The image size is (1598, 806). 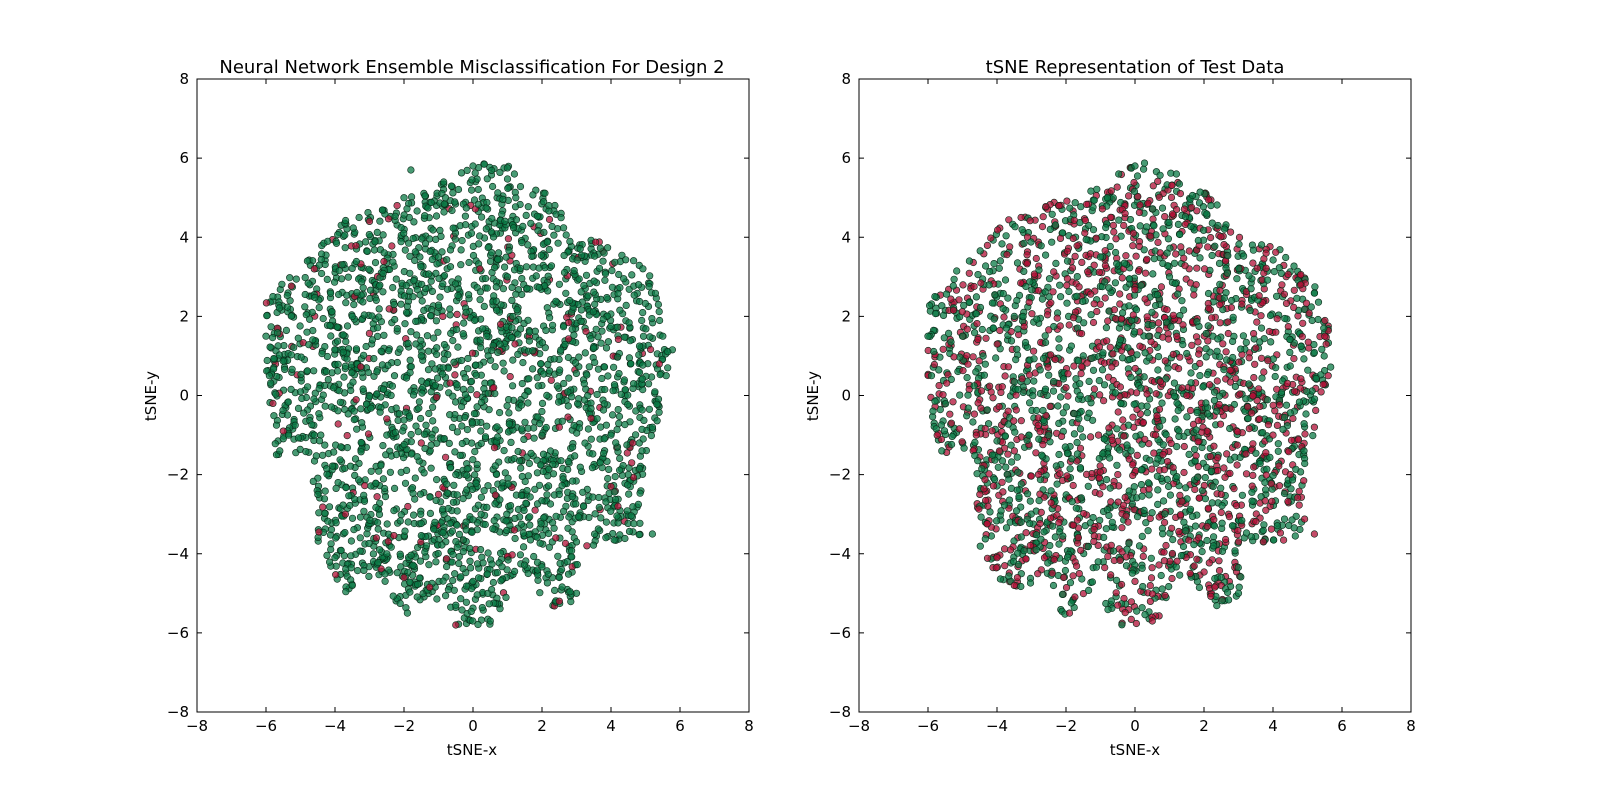 What do you see at coordinates (184, 79) in the screenshot?
I see `y-tick-label: 8` at bounding box center [184, 79].